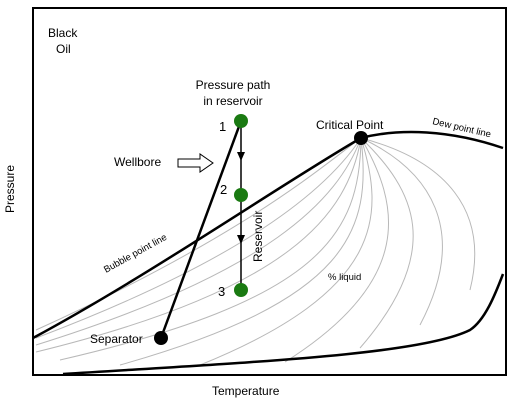 Image resolution: width=514 pixels, height=405 pixels. Describe the element at coordinates (241, 195) in the screenshot. I see `point-2-marker` at that location.